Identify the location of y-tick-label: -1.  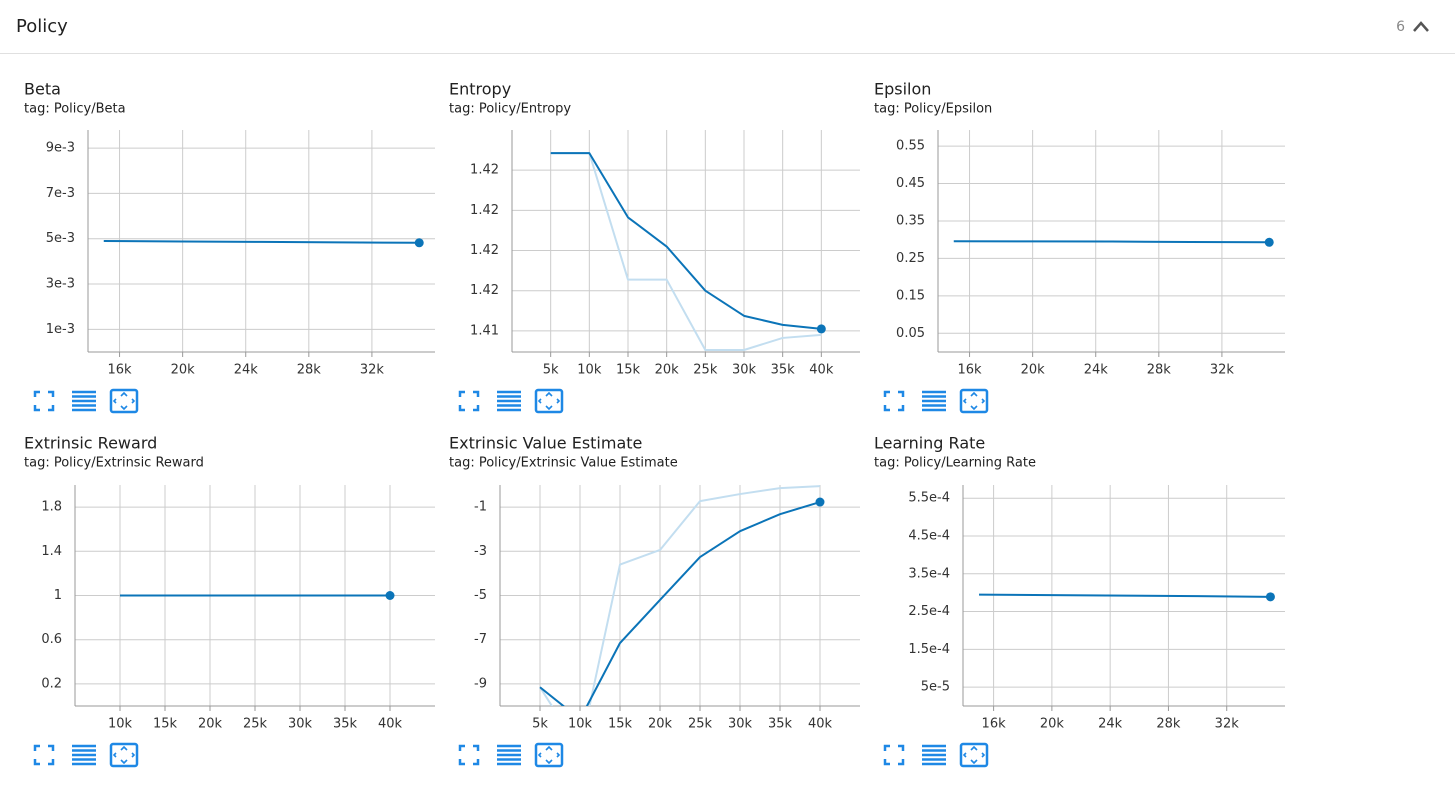
(480, 507).